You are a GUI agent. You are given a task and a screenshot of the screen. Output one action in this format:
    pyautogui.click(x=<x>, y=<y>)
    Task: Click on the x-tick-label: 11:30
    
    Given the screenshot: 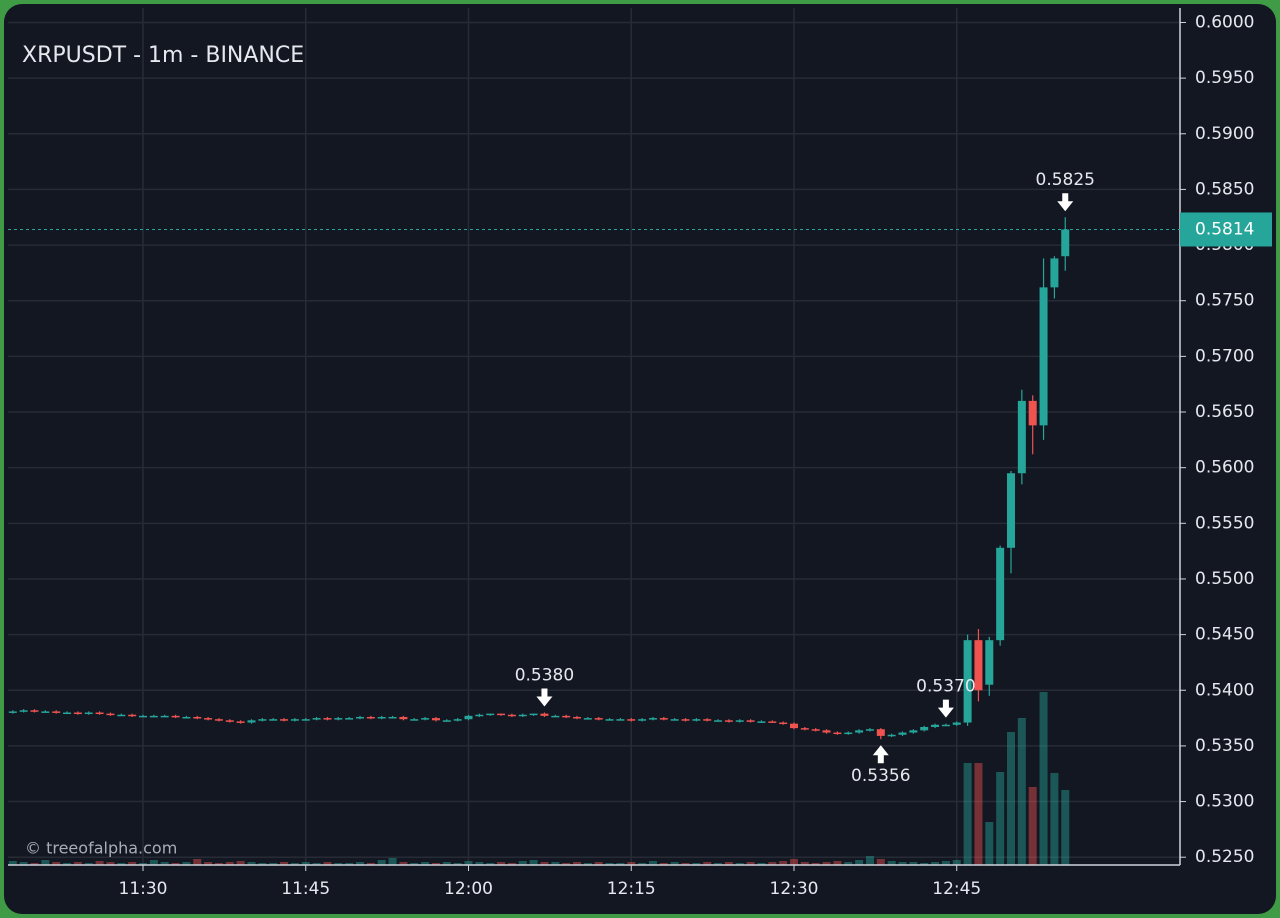 What is the action you would take?
    pyautogui.click(x=143, y=889)
    